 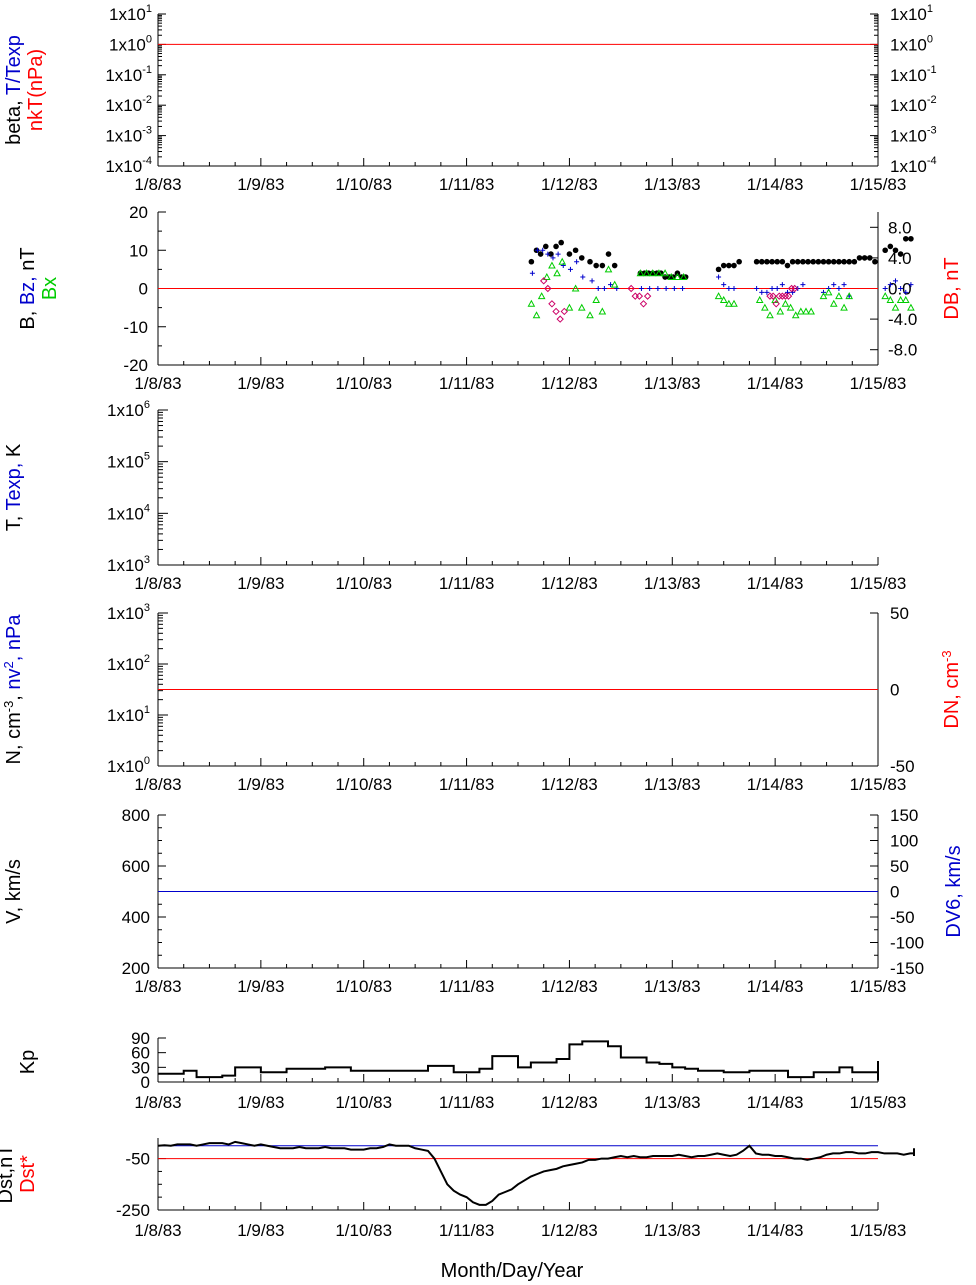 What do you see at coordinates (125, 462) in the screenshot?
I see `temp-y-tick-label-base: 1x10` at bounding box center [125, 462].